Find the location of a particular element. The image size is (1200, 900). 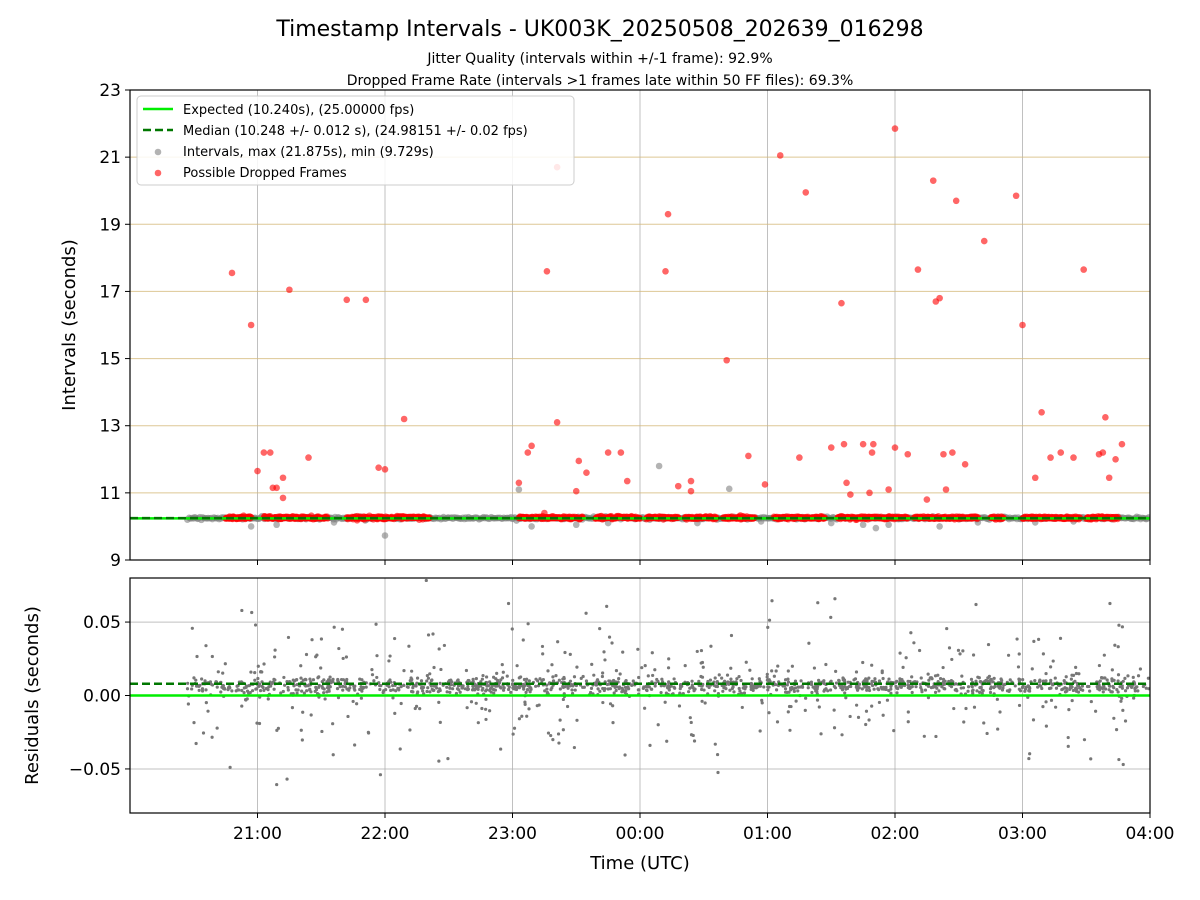

x-tick-label: 01:00 is located at coordinates (767, 834).